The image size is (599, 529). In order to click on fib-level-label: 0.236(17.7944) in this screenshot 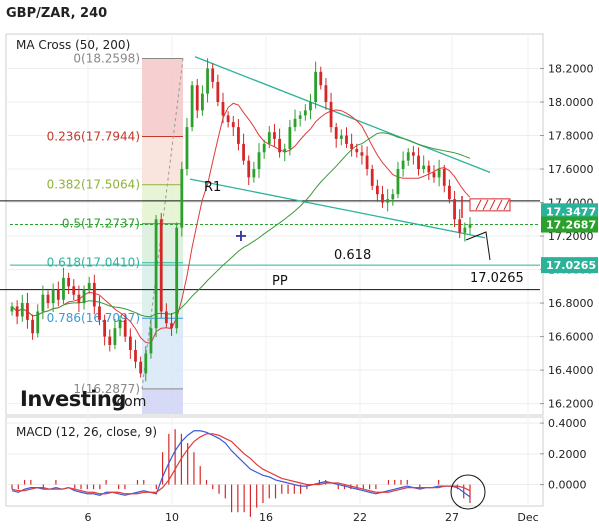, I will do `click(93, 136)`.